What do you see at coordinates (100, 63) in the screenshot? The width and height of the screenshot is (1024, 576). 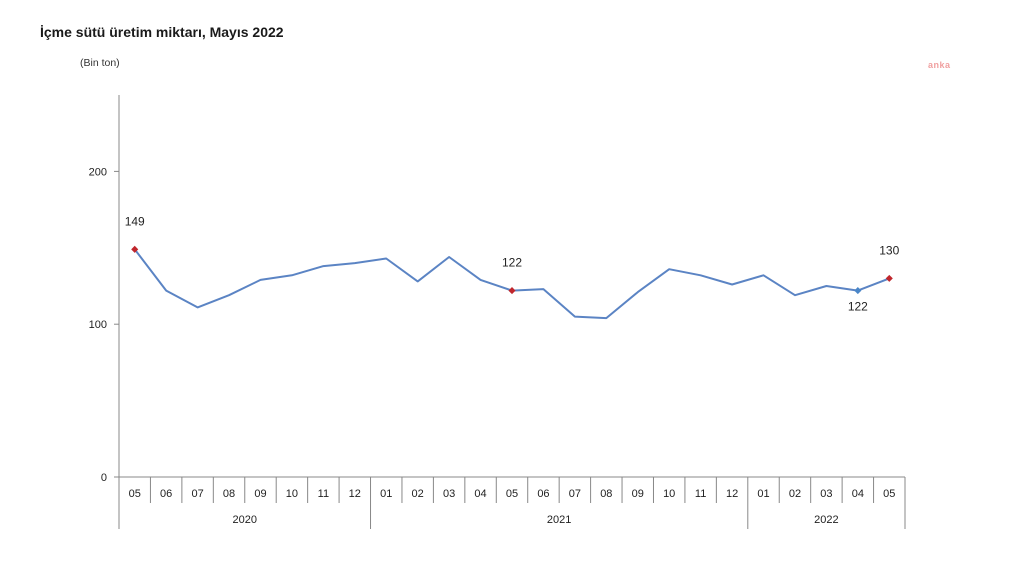 I see `y-axis-unit-label: (Bin ton)` at bounding box center [100, 63].